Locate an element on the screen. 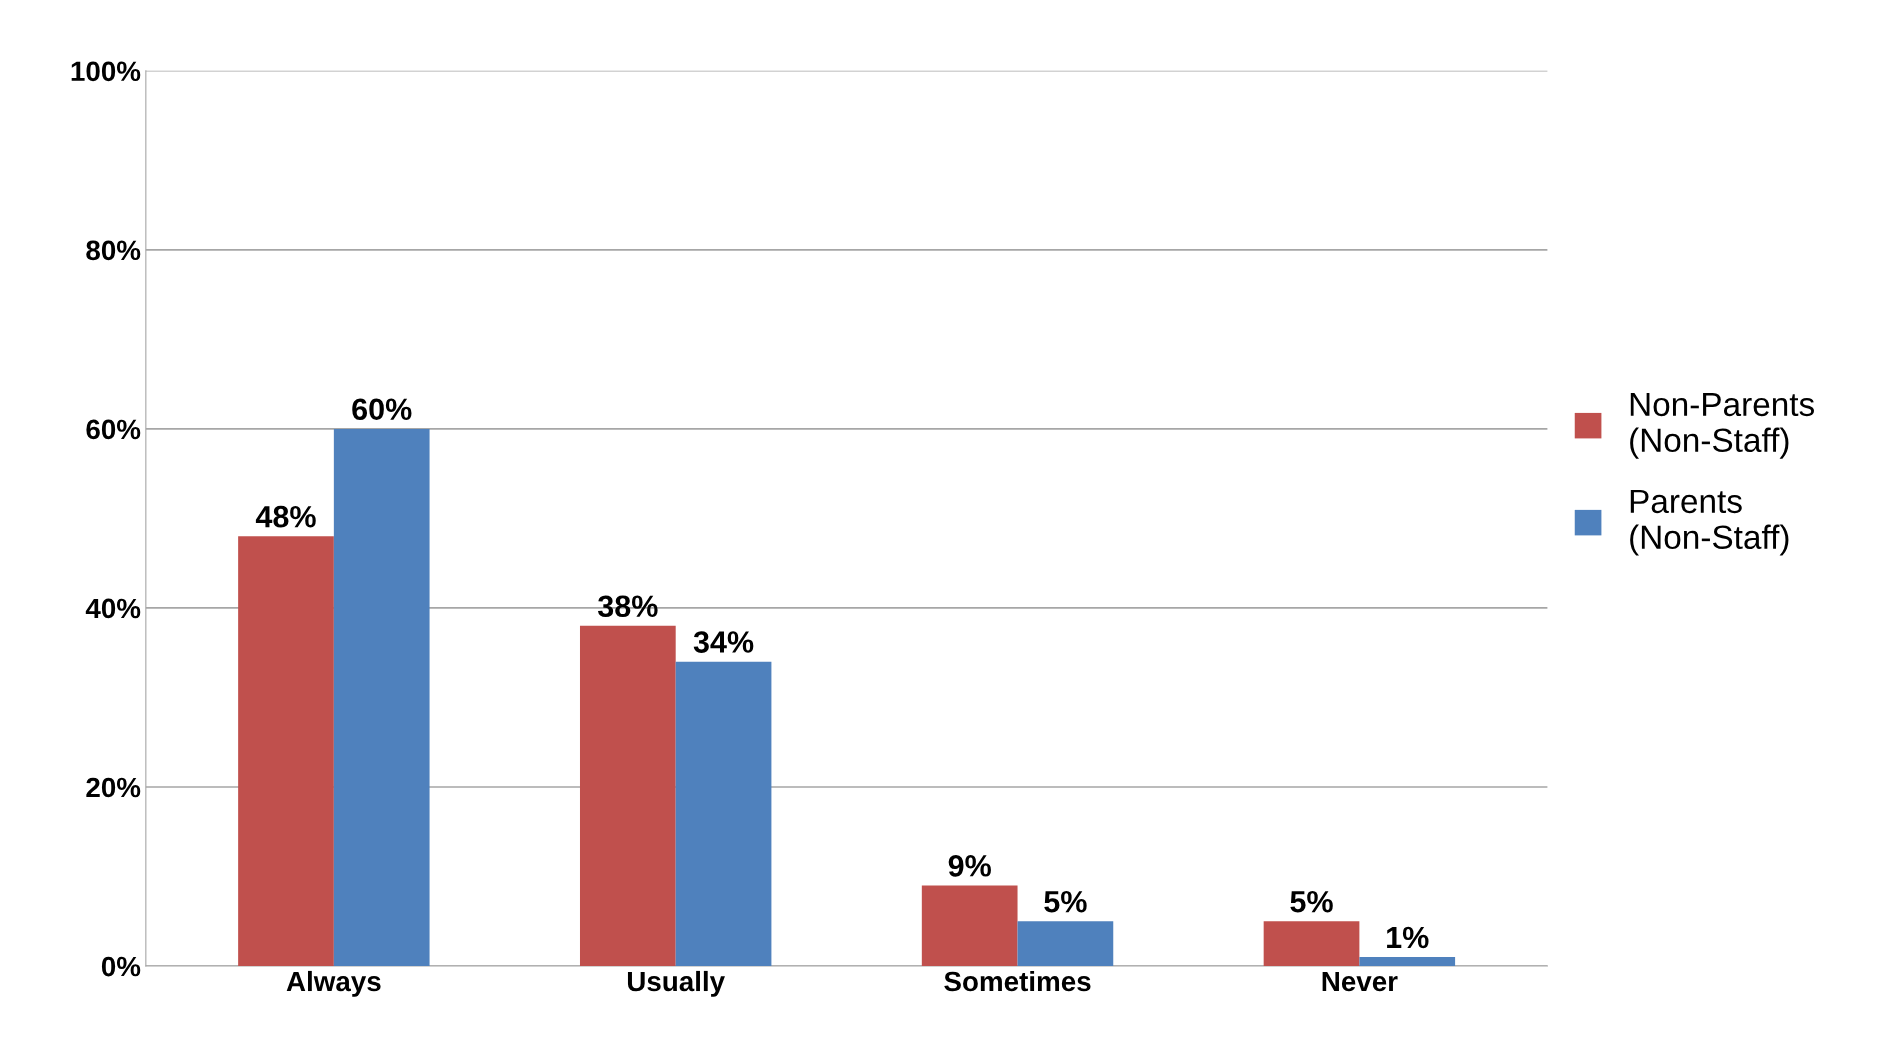 This screenshot has width=1894, height=1041. x-tick-label: Never is located at coordinates (1360, 981).